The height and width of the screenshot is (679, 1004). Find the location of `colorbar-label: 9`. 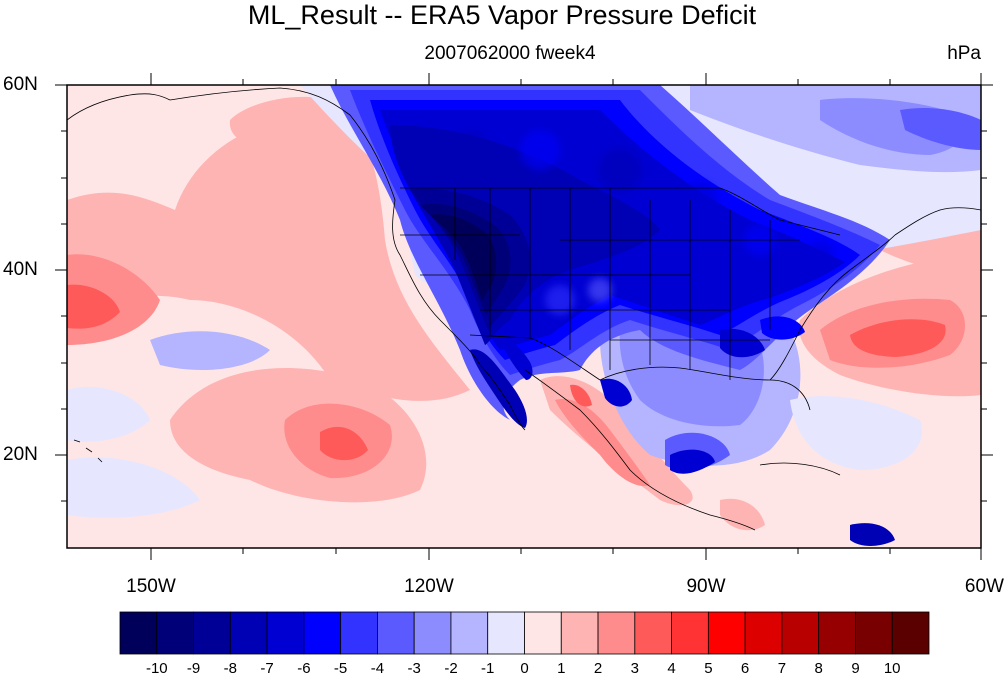

colorbar-label: 9 is located at coordinates (855, 668).